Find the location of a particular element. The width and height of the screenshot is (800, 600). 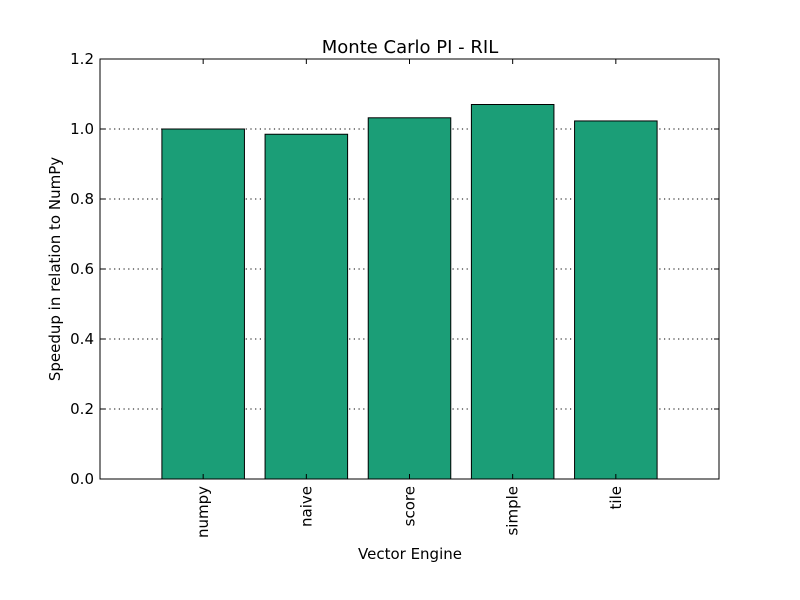

bar-score is located at coordinates (409, 298).